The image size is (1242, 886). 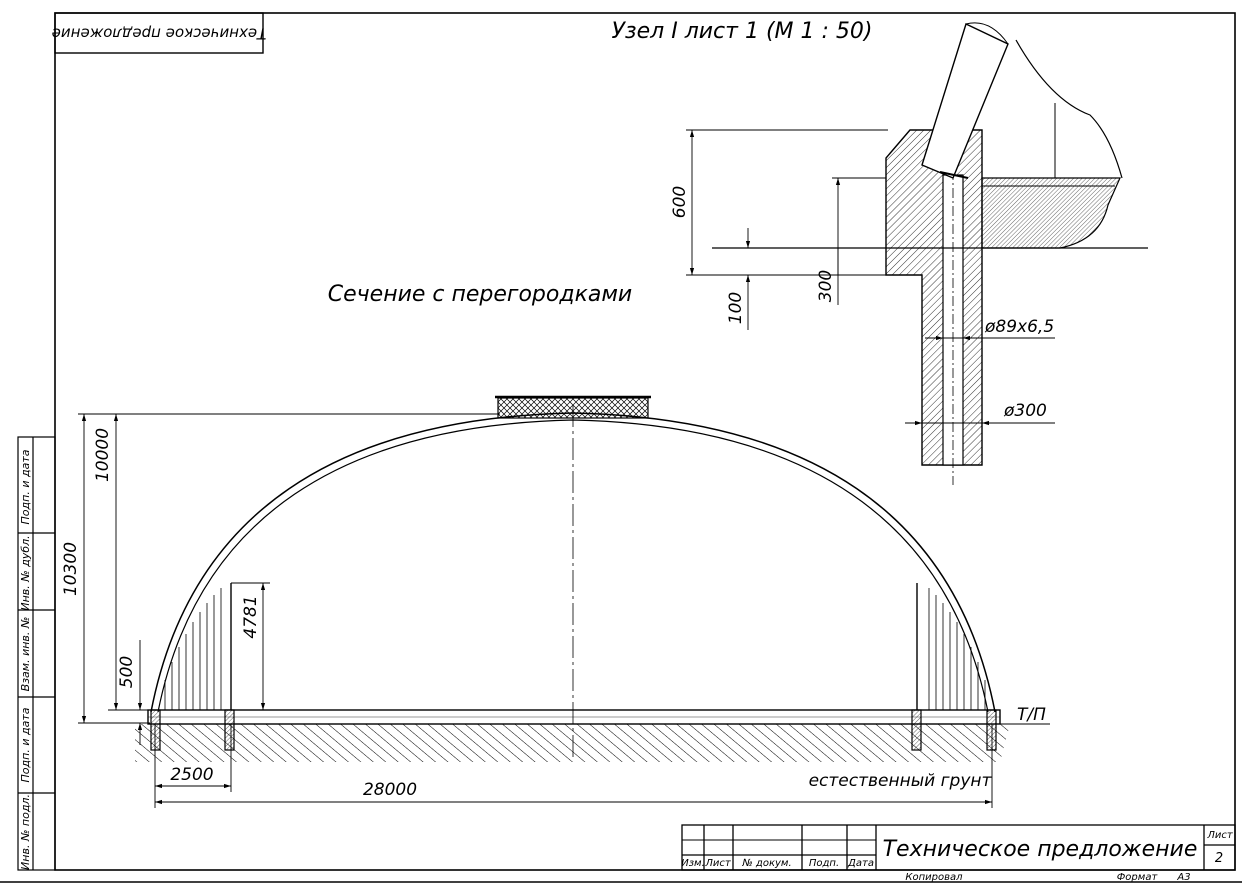 What do you see at coordinates (390, 790) in the screenshot?
I see `dim-28000: 28000` at bounding box center [390, 790].